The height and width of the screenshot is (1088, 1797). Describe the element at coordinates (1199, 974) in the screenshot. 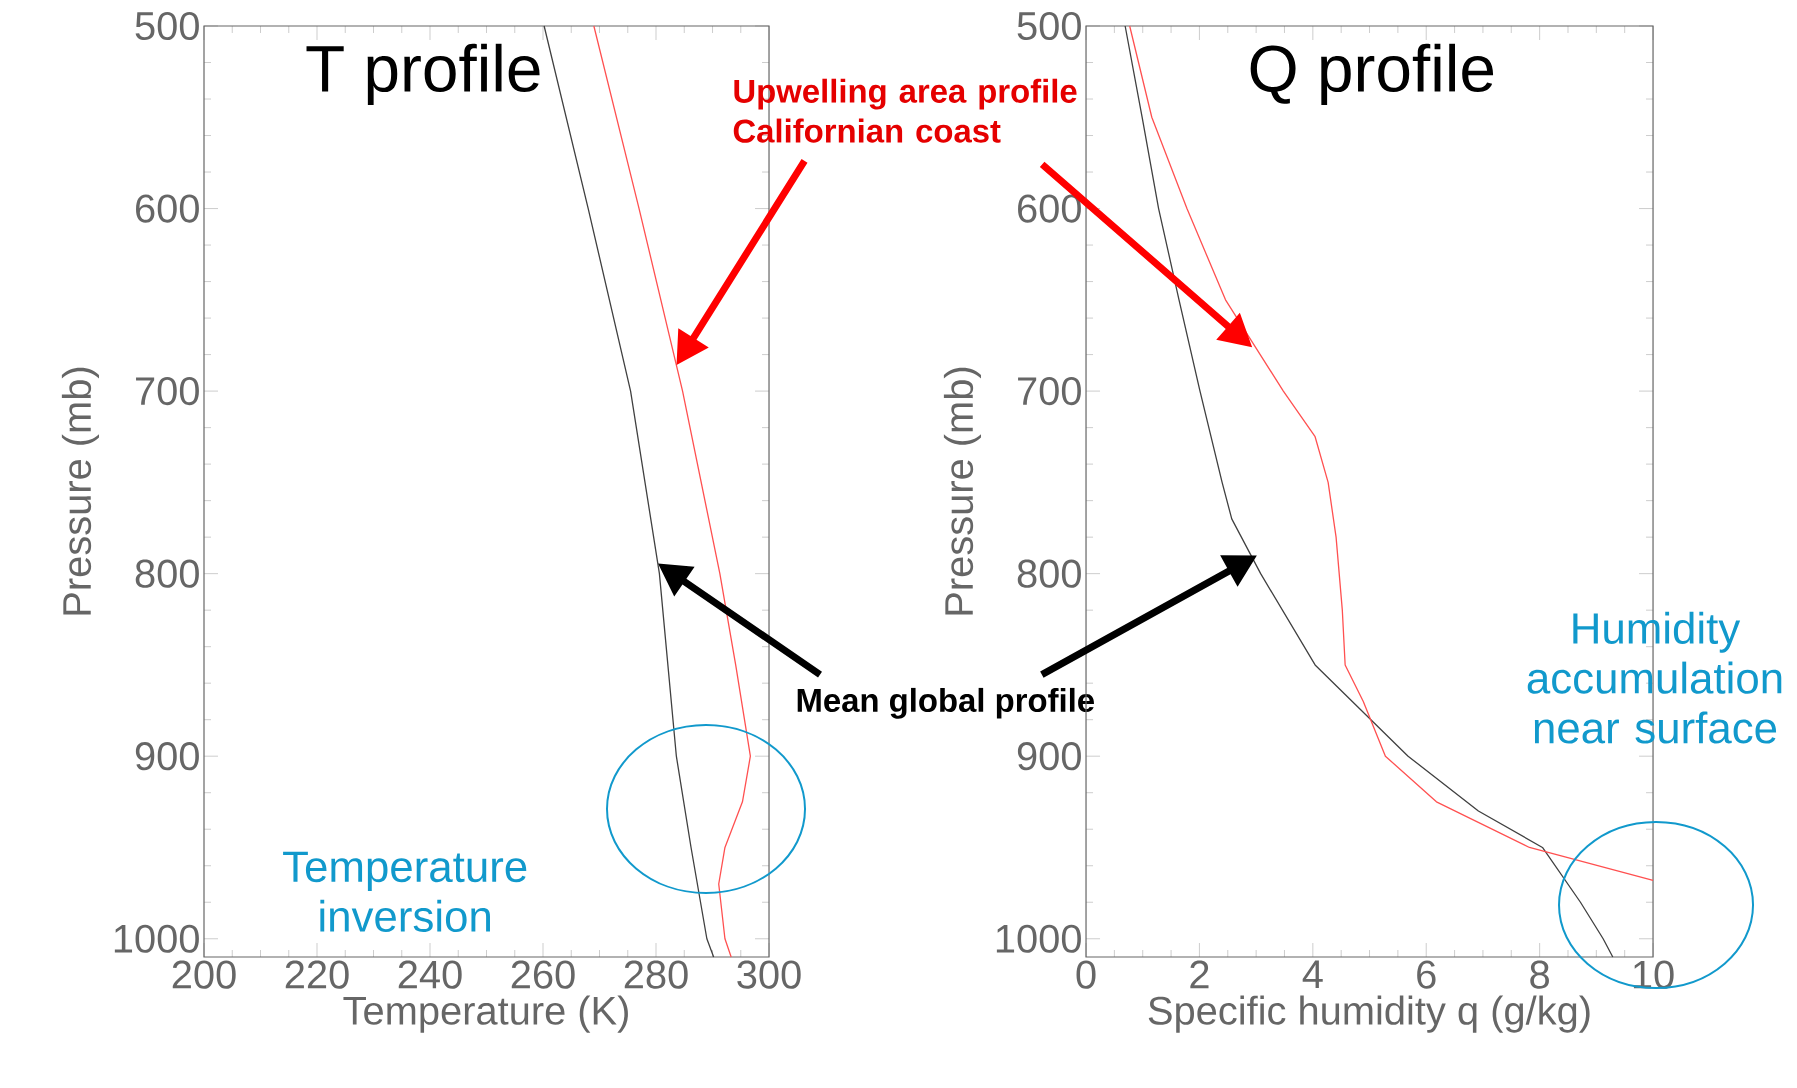

I see `x-tick-label: 2` at that location.